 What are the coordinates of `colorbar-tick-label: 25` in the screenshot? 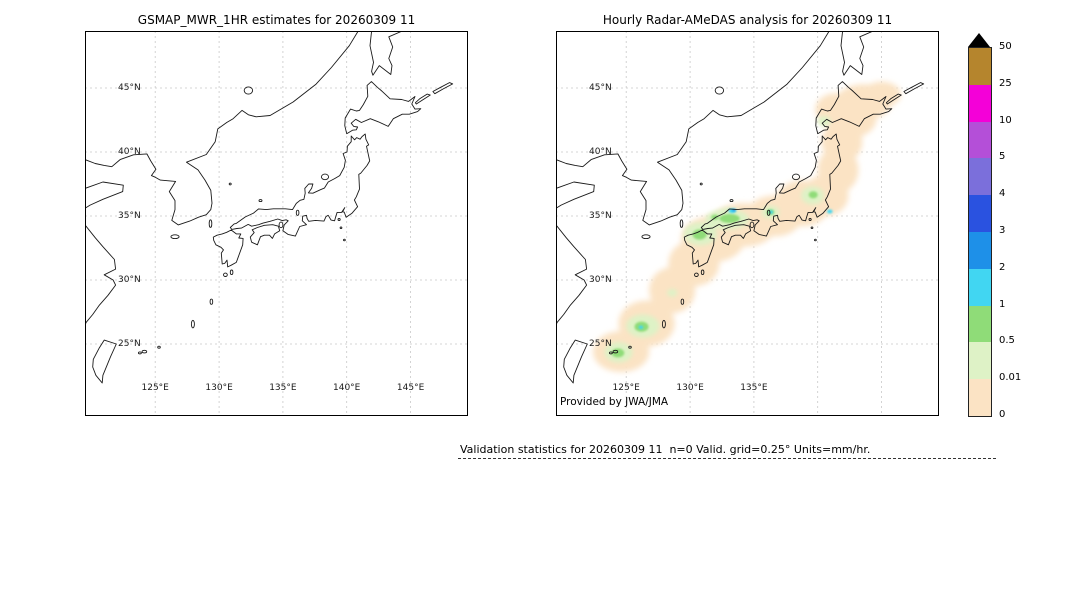 It's located at (1005, 83).